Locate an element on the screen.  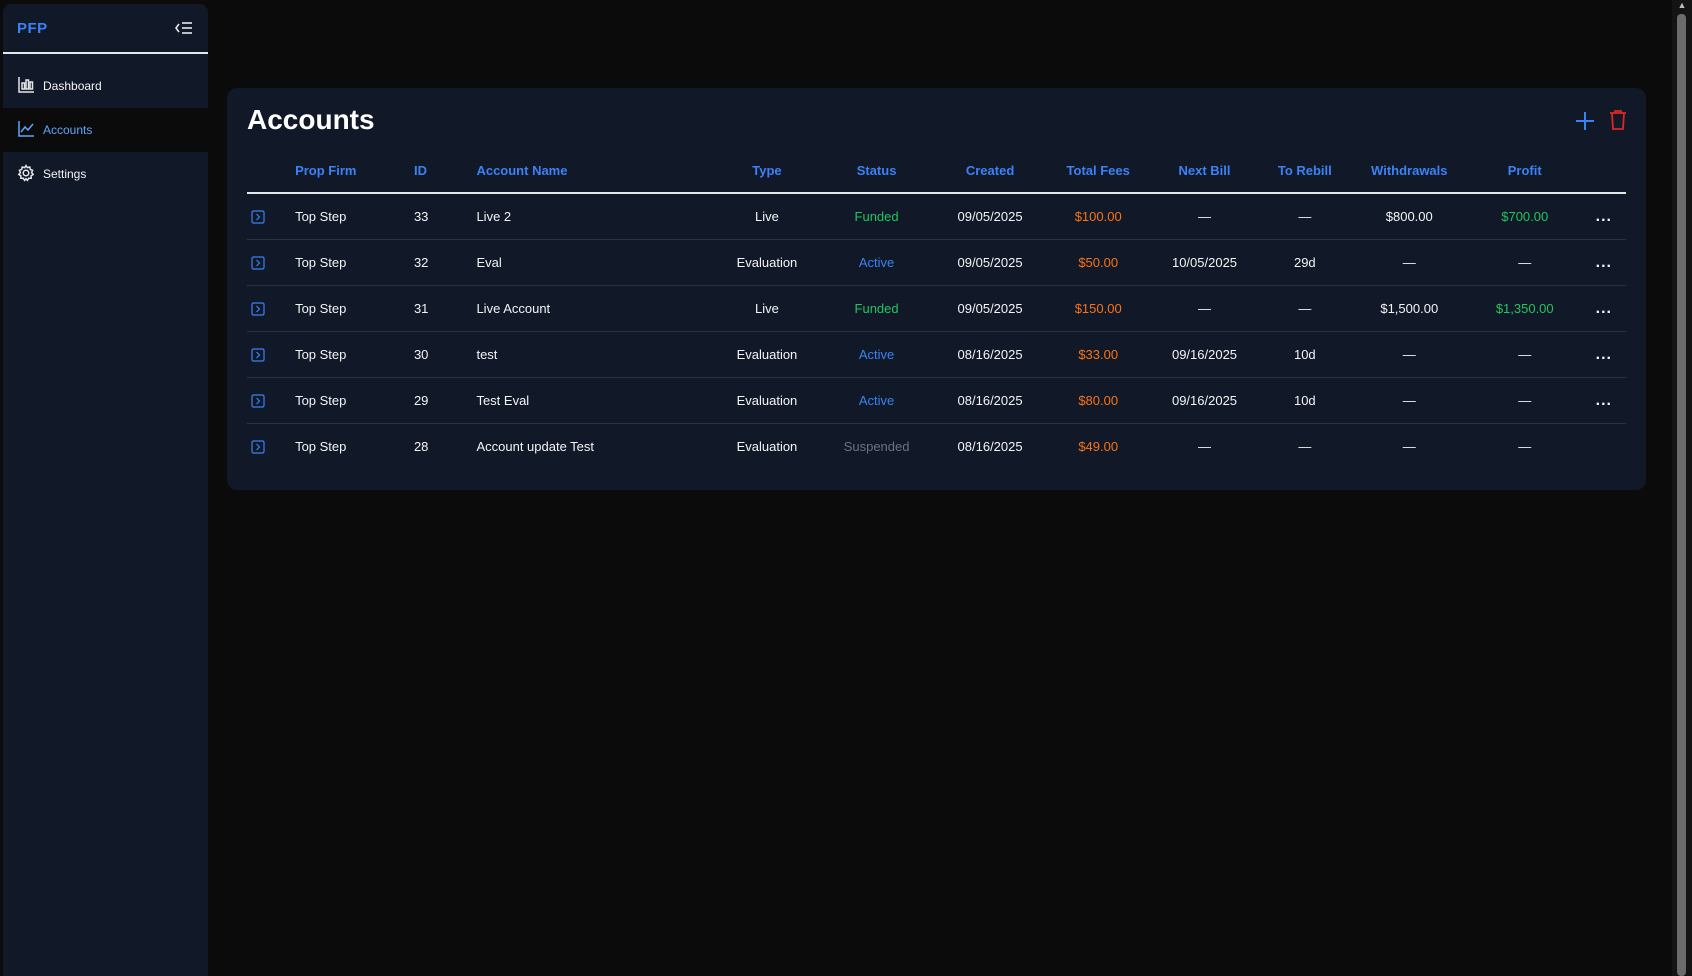
cell-account-name: test is located at coordinates (593, 354).